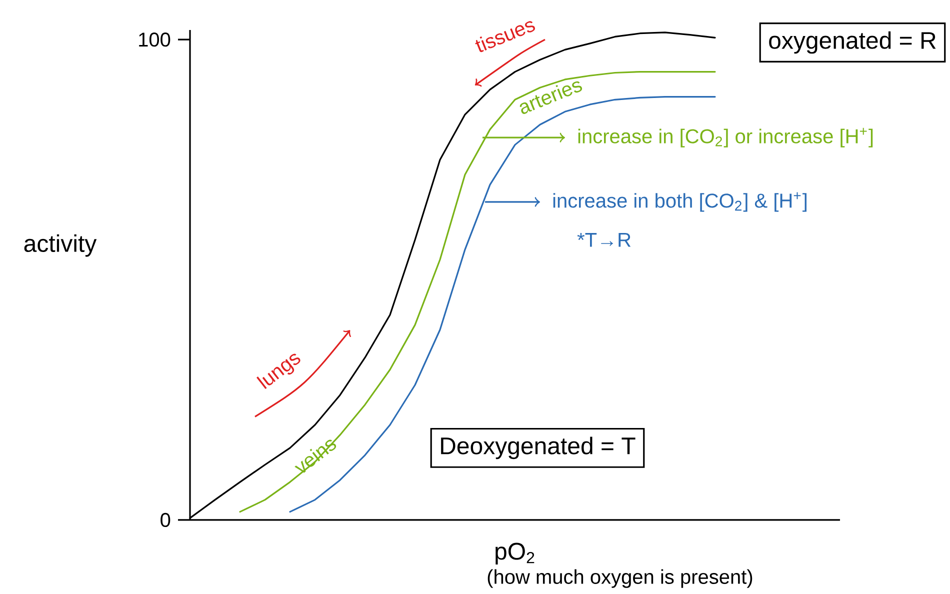  I want to click on annotation: Deoxygenated = T, so click(538, 448).